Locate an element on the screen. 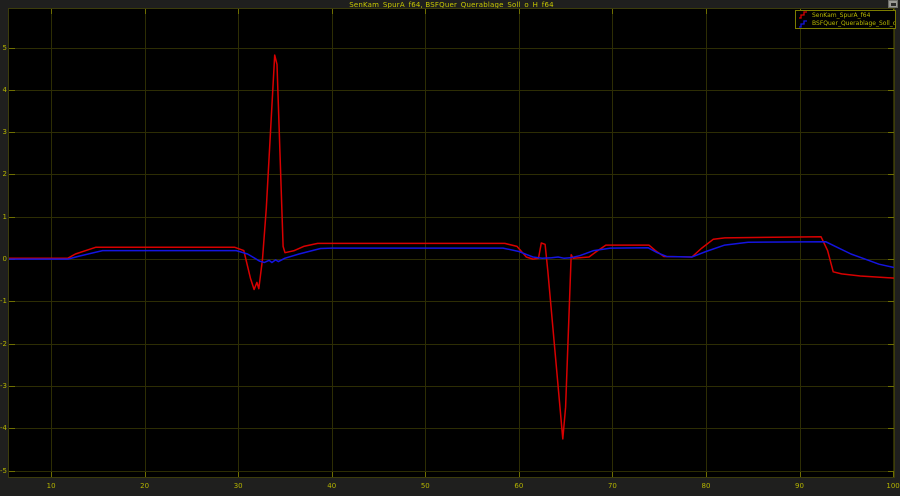 The height and width of the screenshot is (496, 900). x-tick-label: 30 is located at coordinates (238, 486).